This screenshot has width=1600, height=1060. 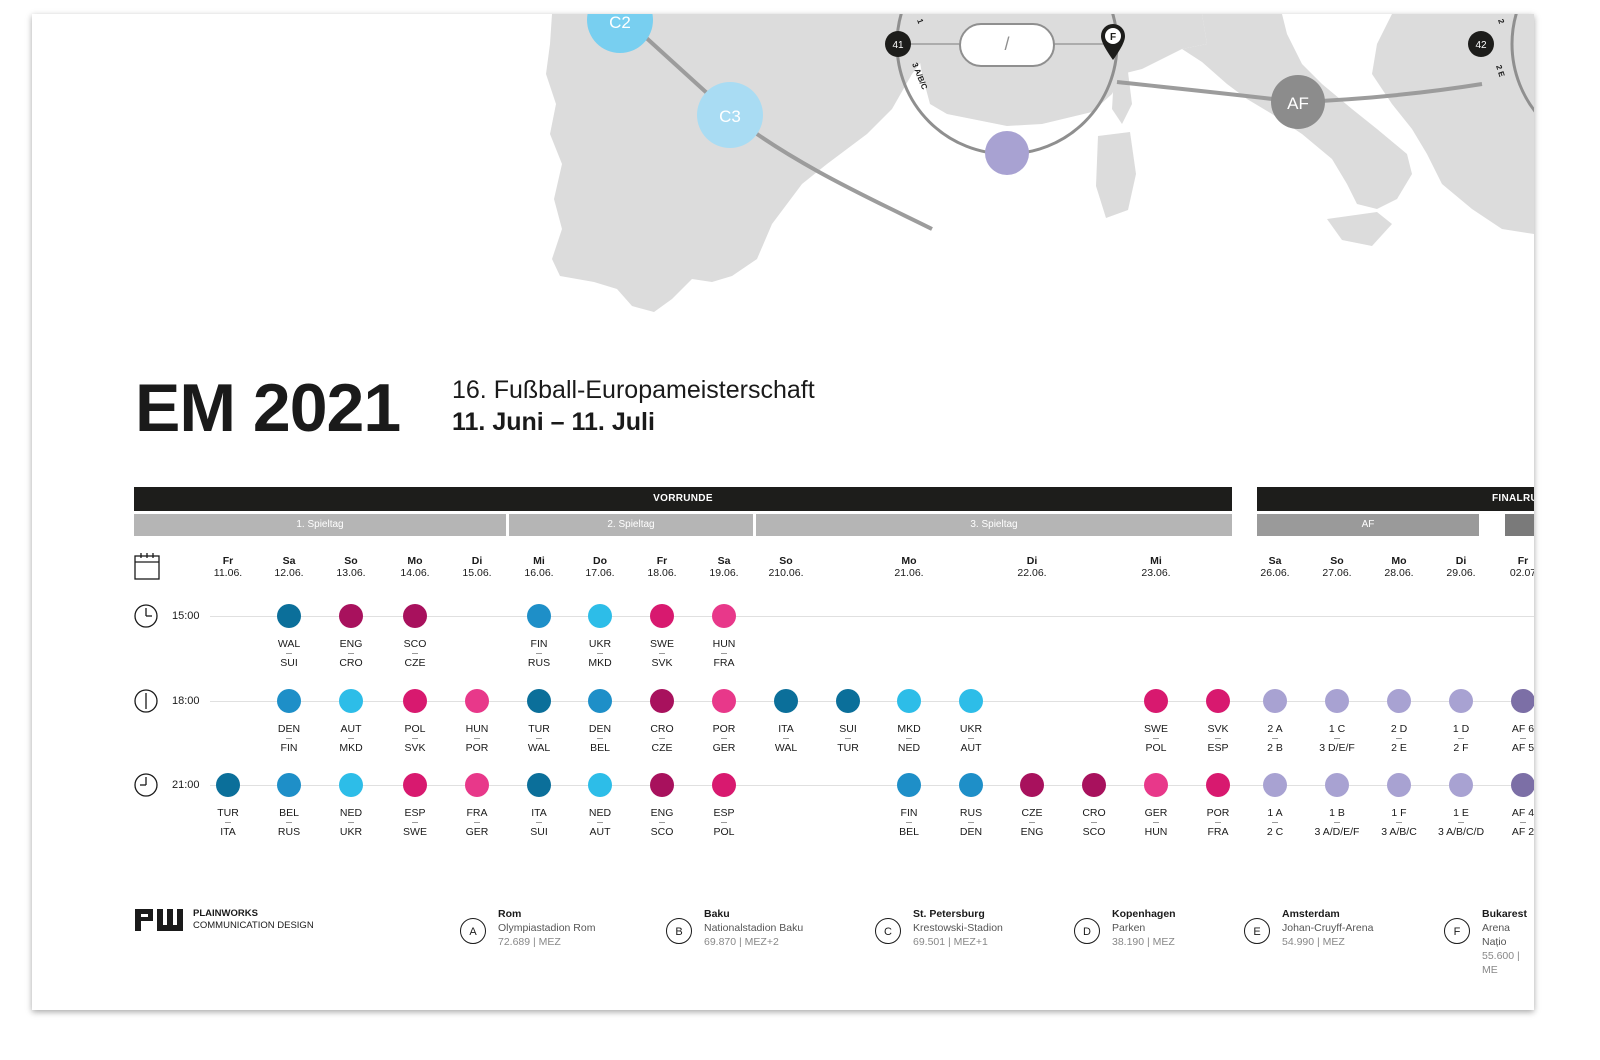 What do you see at coordinates (724, 814) in the screenshot?
I see `team-home: ESP` at bounding box center [724, 814].